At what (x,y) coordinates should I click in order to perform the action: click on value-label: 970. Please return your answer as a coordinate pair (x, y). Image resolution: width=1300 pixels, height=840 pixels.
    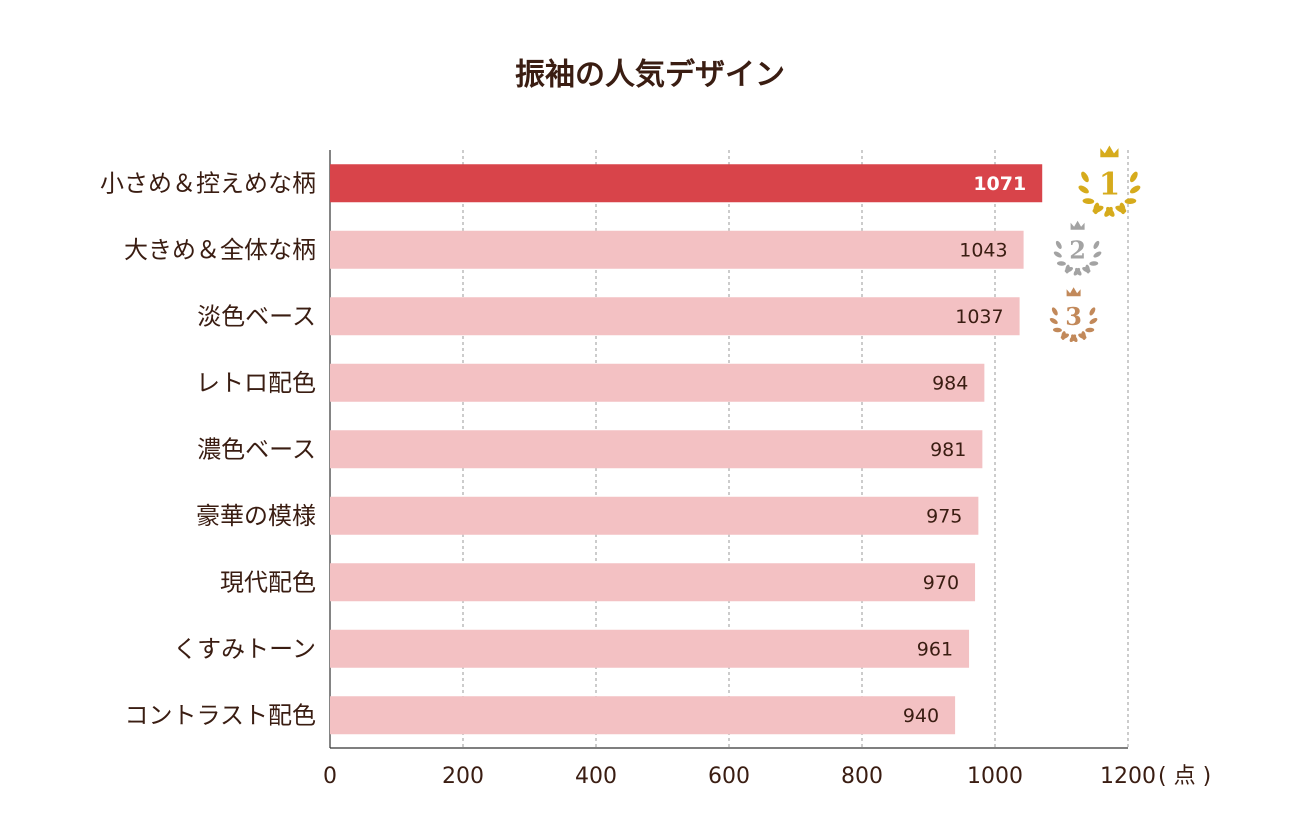
    Looking at the image, I should click on (941, 583).